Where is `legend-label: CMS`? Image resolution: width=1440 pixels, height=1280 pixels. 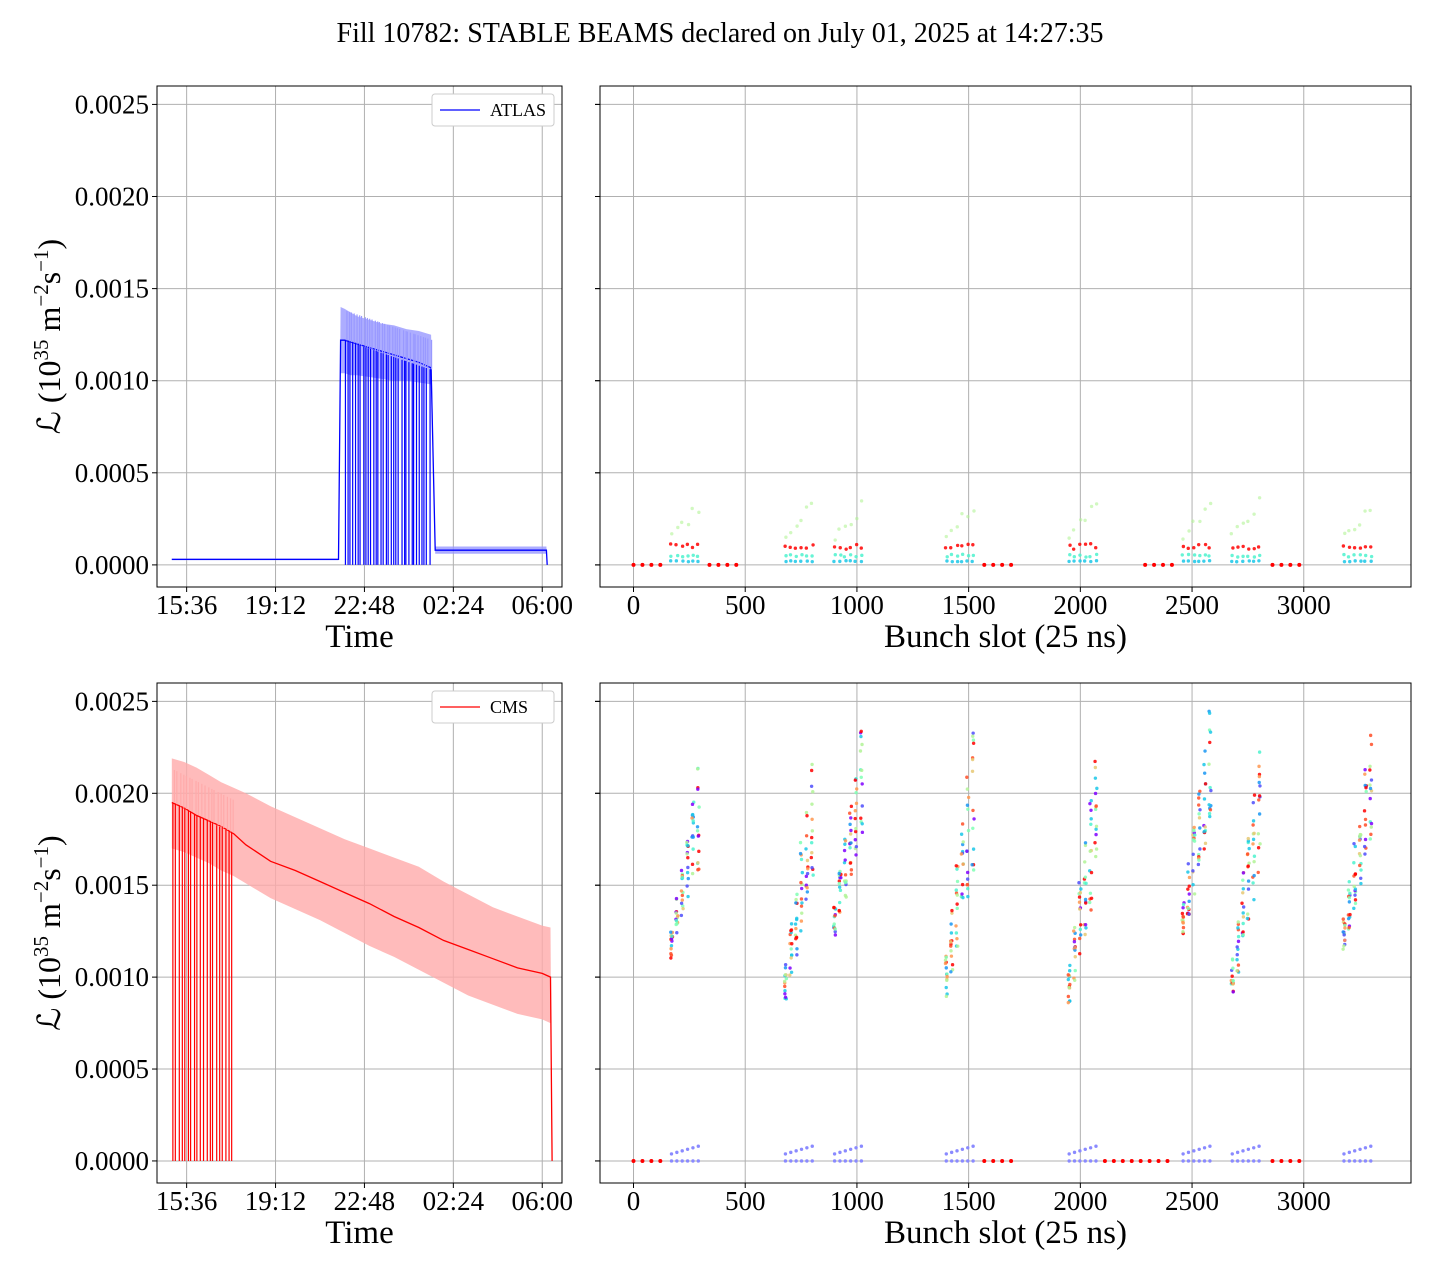
legend-label: CMS is located at coordinates (509, 707).